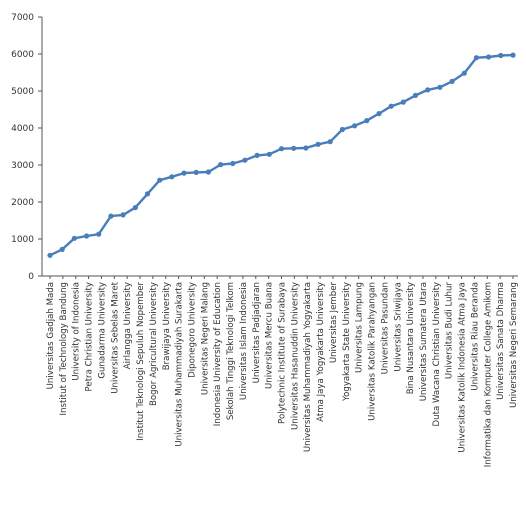 This screenshot has height=532, width=526. Describe the element at coordinates (385, 328) in the screenshot. I see `x-tick-label: Universitas Pasundan` at that location.